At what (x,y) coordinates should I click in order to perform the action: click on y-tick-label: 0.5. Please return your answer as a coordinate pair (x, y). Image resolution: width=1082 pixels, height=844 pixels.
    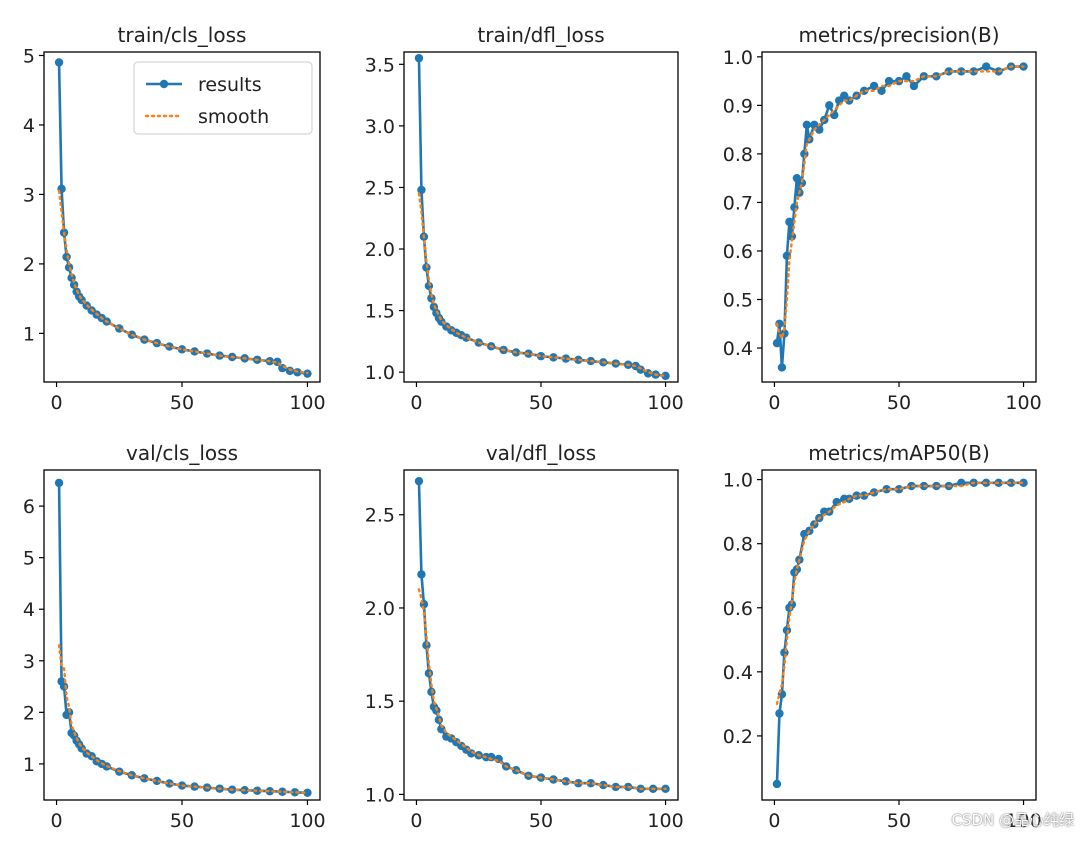
    Looking at the image, I should click on (738, 301).